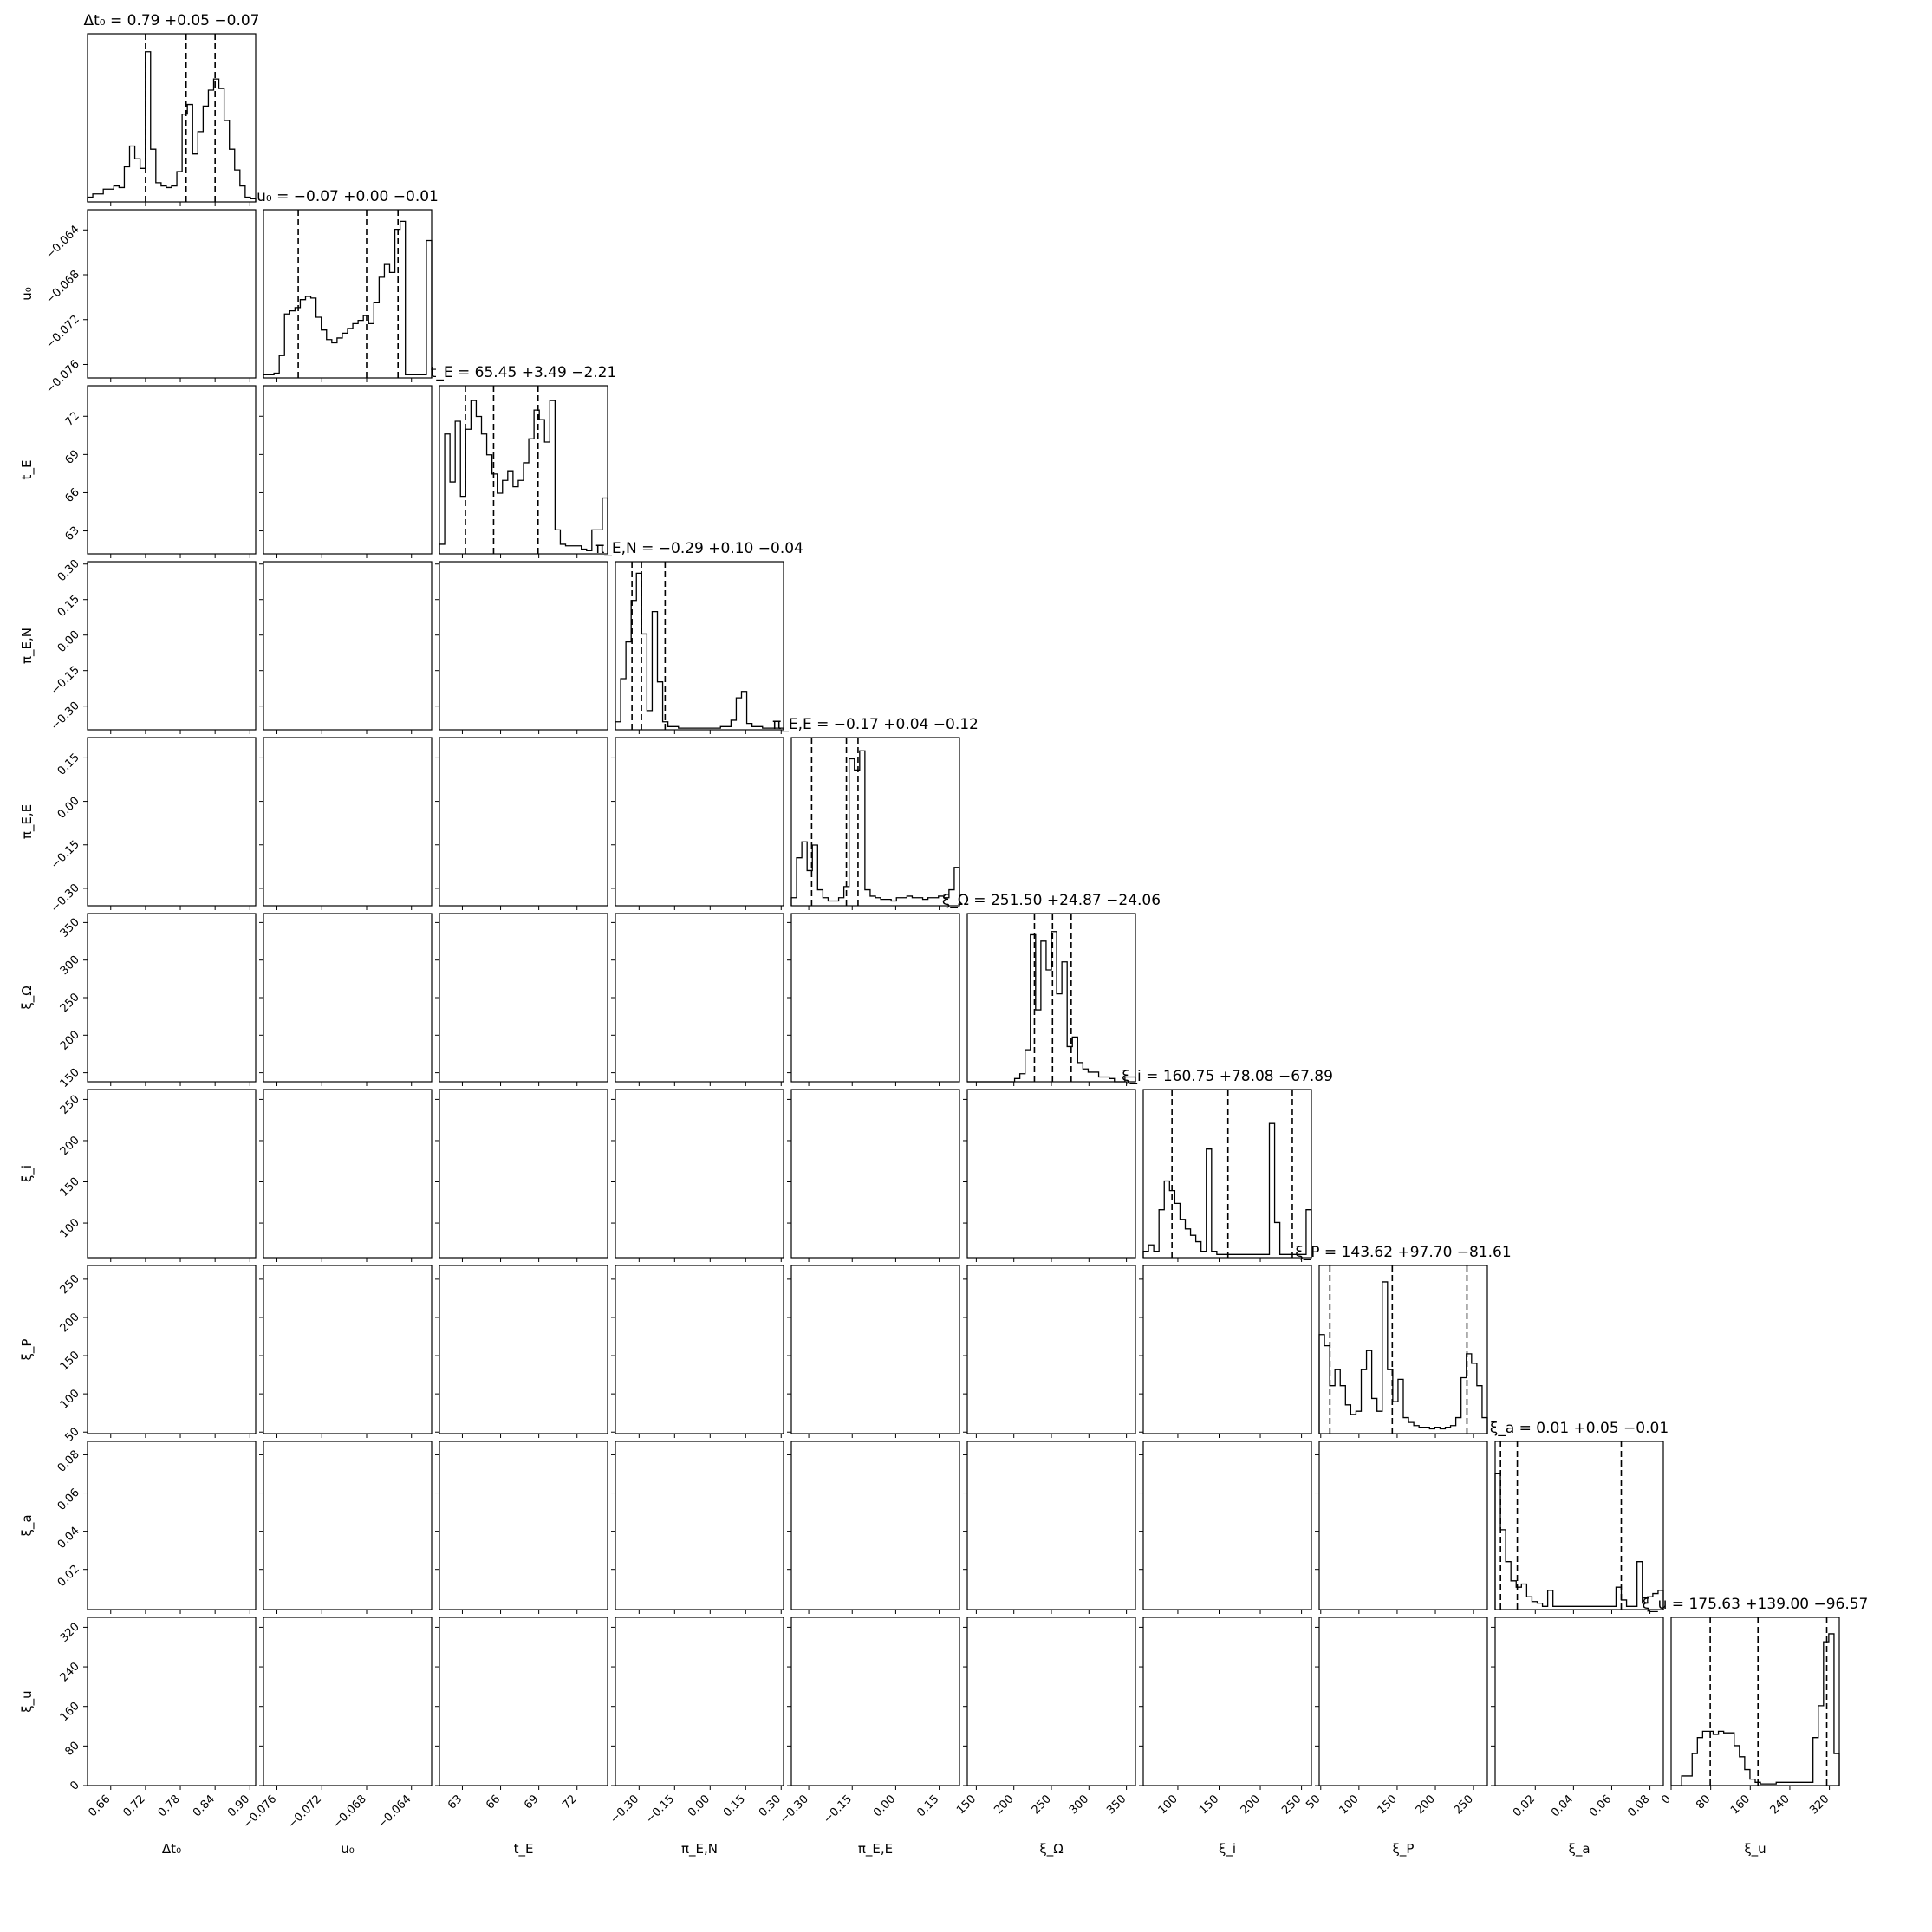  I want to click on x-tick-label: −0.30, so click(624, 1809).